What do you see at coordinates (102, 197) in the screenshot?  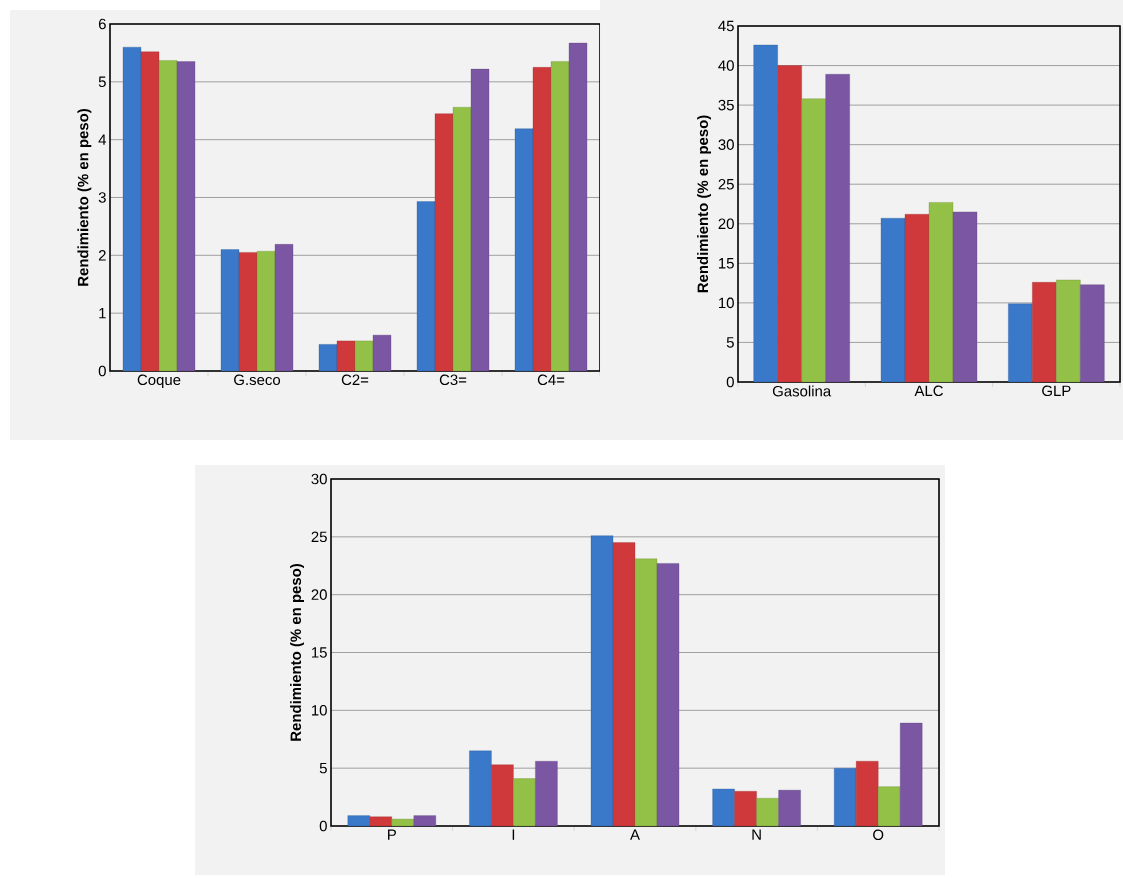 I see `y-tick-label: 3` at bounding box center [102, 197].